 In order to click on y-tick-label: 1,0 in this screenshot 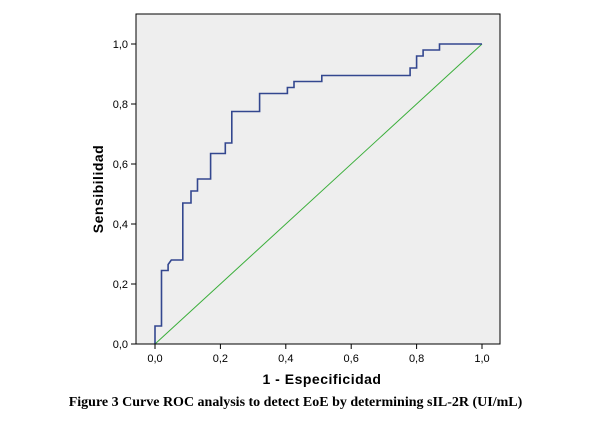, I will do `click(120, 45)`.